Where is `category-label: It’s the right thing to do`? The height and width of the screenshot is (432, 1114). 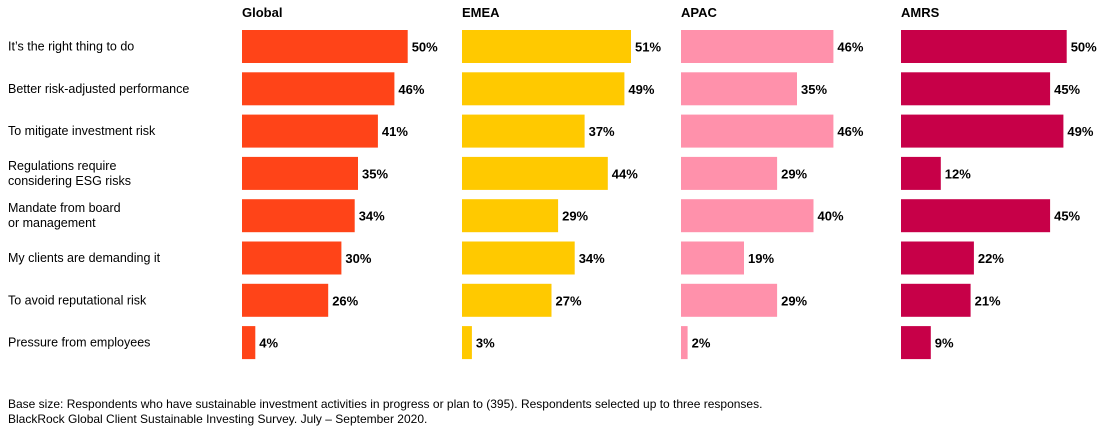 category-label: It’s the right thing to do is located at coordinates (71, 47).